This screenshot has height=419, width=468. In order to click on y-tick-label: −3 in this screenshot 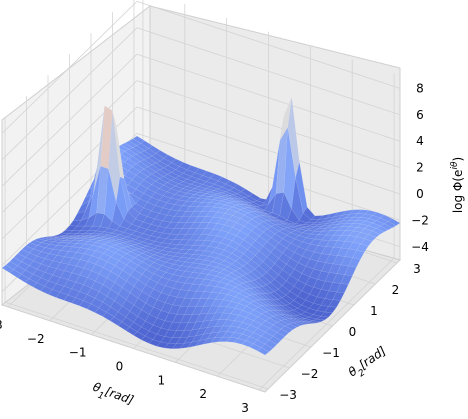, I will do `click(288, 395)`.